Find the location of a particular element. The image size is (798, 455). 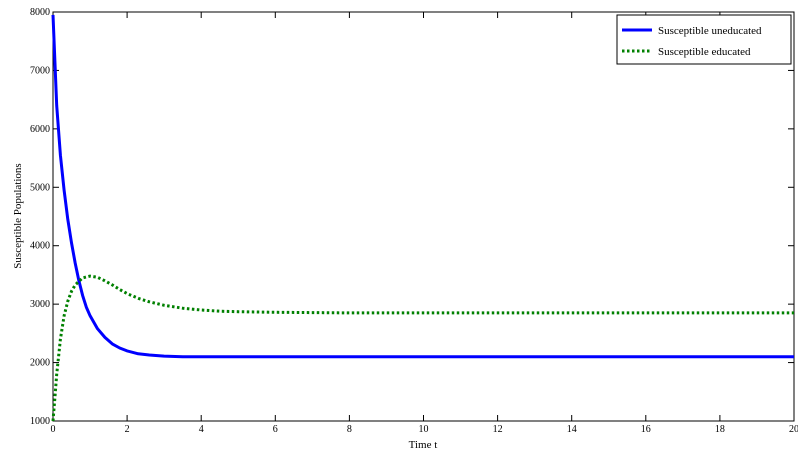

y-tick-label: 4000 is located at coordinates (40, 246).